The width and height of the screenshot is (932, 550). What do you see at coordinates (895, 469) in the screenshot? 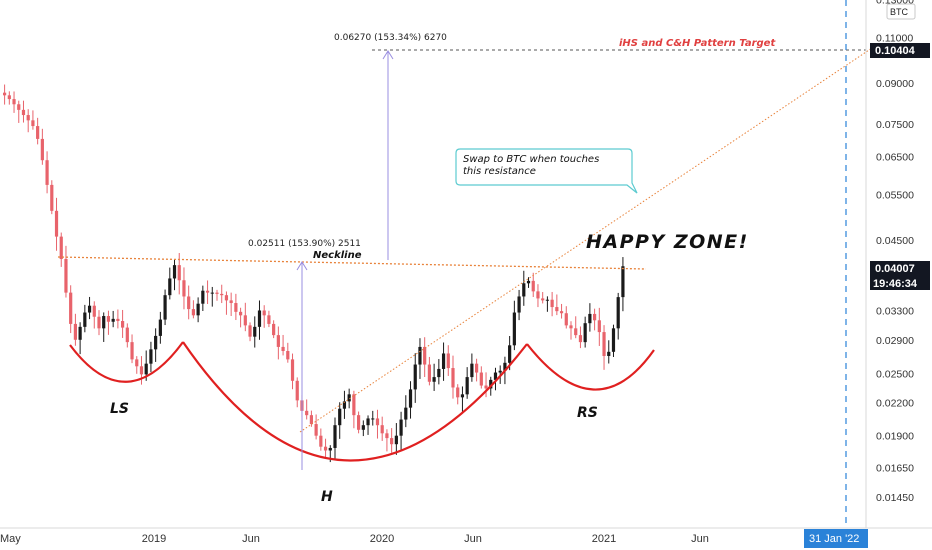
I see `price-tick-label: 0.01650` at bounding box center [895, 469].